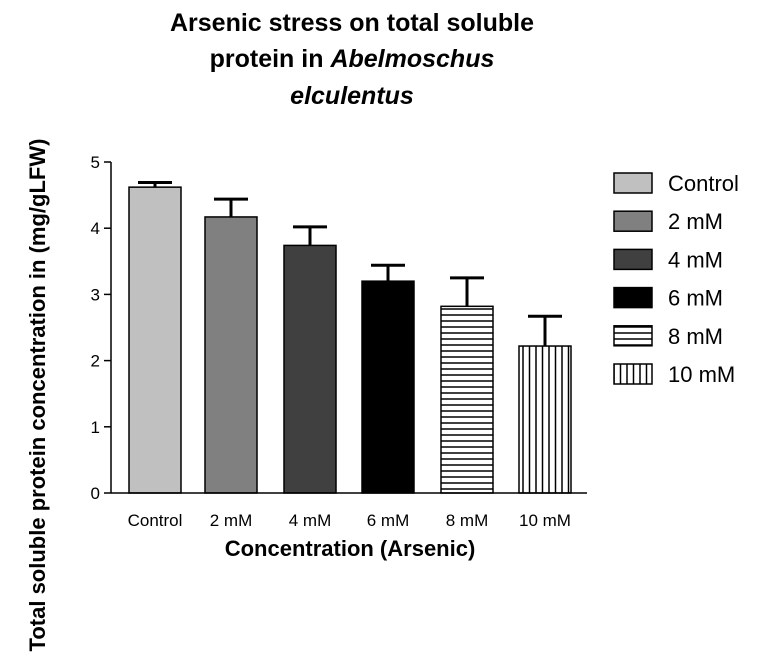 The width and height of the screenshot is (768, 669). I want to click on y-tick-label: 2, so click(95, 361).